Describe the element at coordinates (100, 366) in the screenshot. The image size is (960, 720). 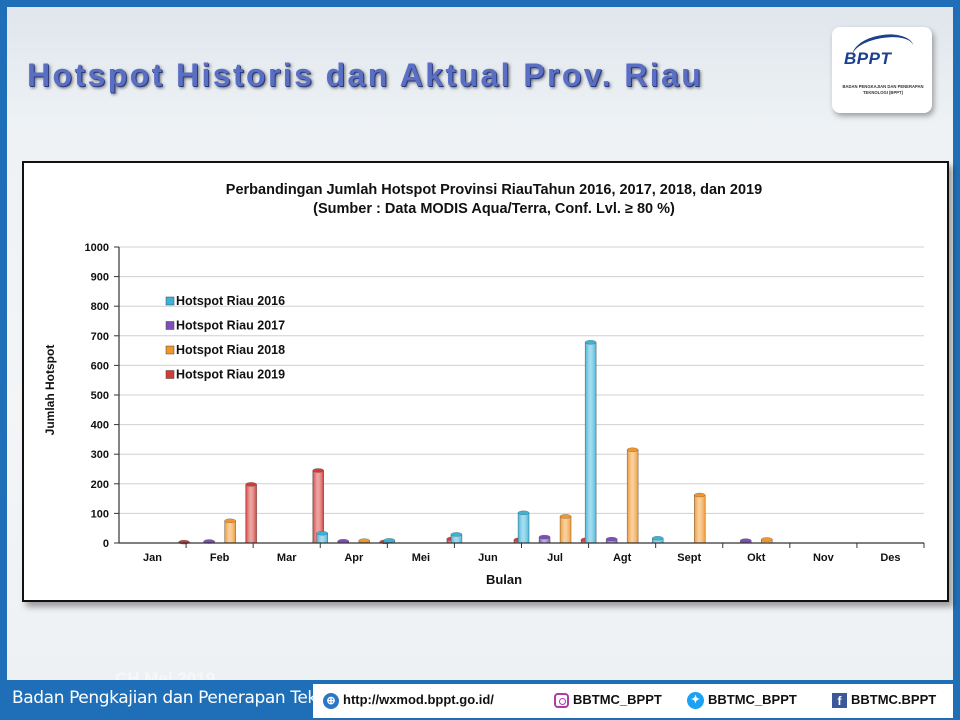
I see `y-tick-label: 600` at that location.